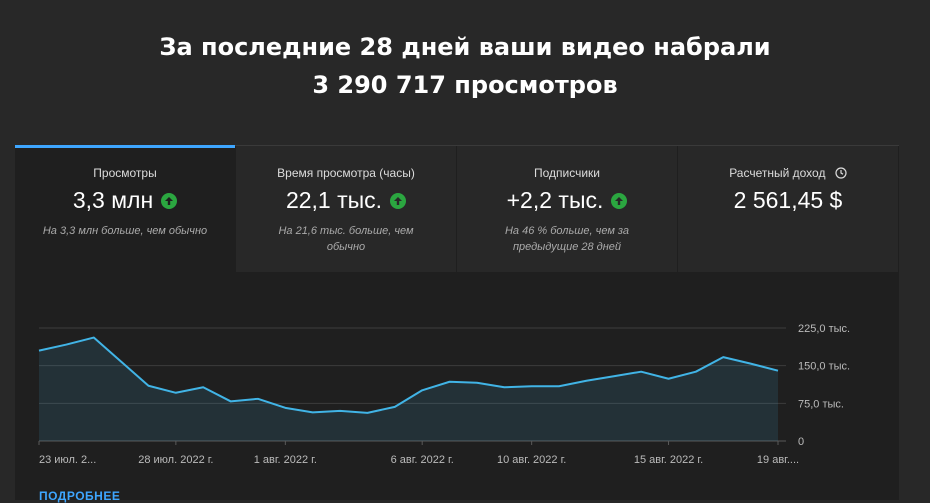 The width and height of the screenshot is (930, 503). Describe the element at coordinates (285, 460) in the screenshot. I see `x-tick-label: 1 авг. 2022 г.` at that location.